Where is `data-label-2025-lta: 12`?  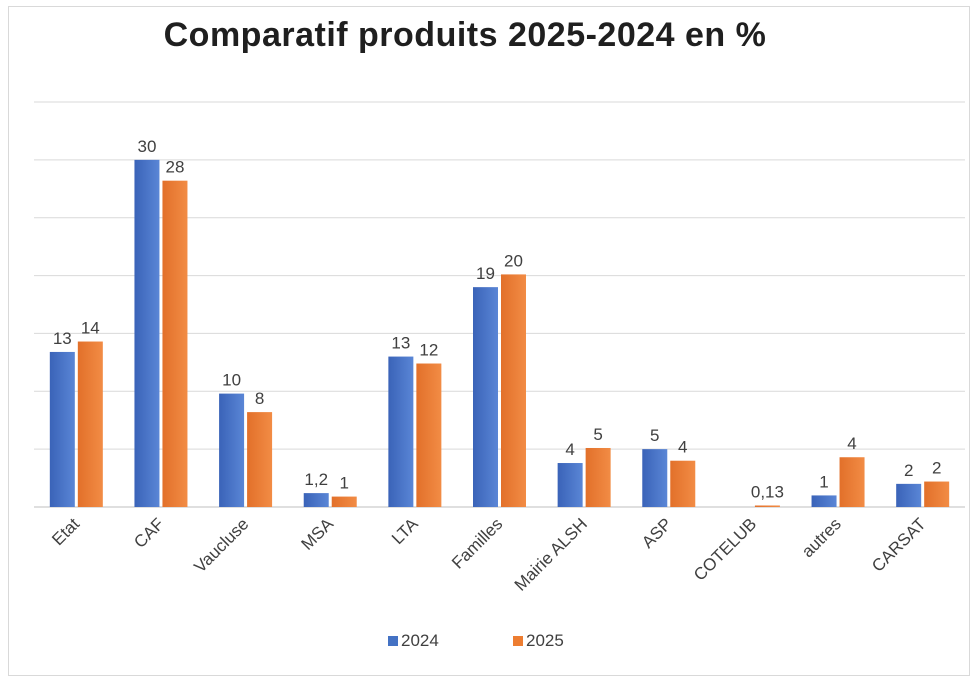 data-label-2025-lta: 12 is located at coordinates (428, 350).